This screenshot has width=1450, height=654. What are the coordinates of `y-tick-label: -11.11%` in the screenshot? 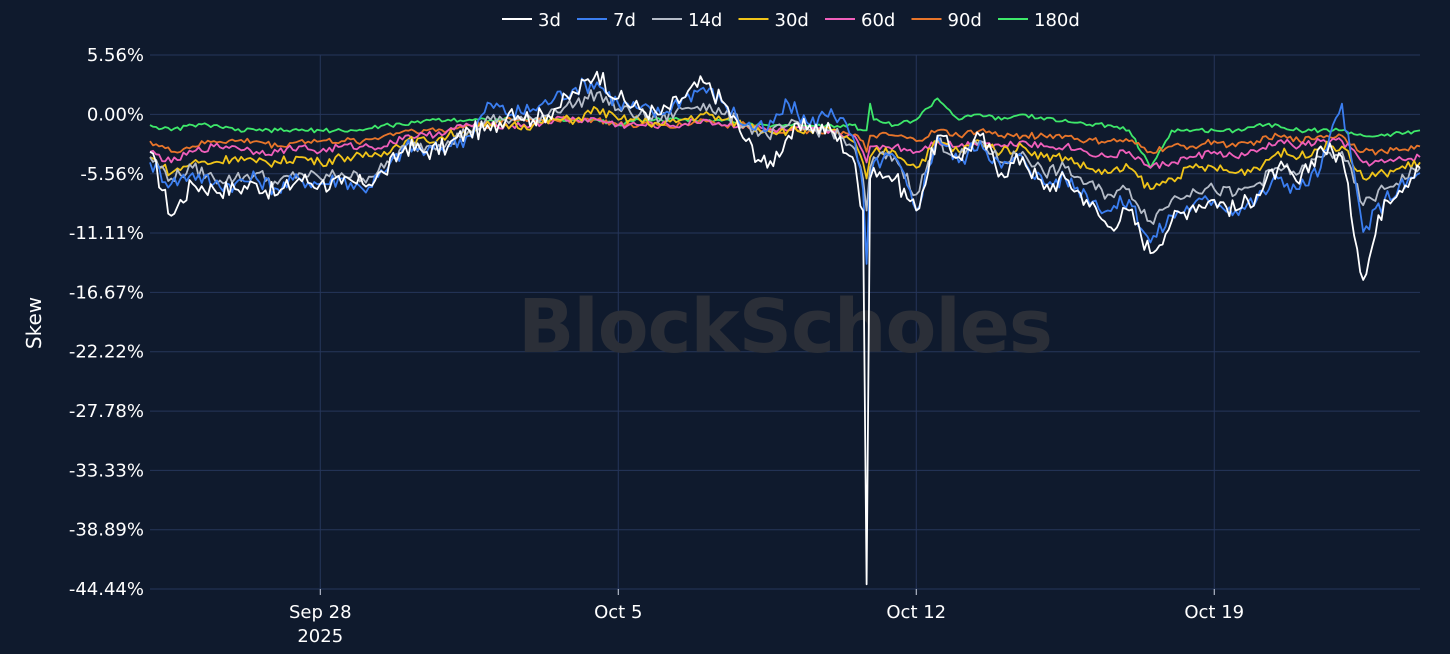 It's located at (106, 233).